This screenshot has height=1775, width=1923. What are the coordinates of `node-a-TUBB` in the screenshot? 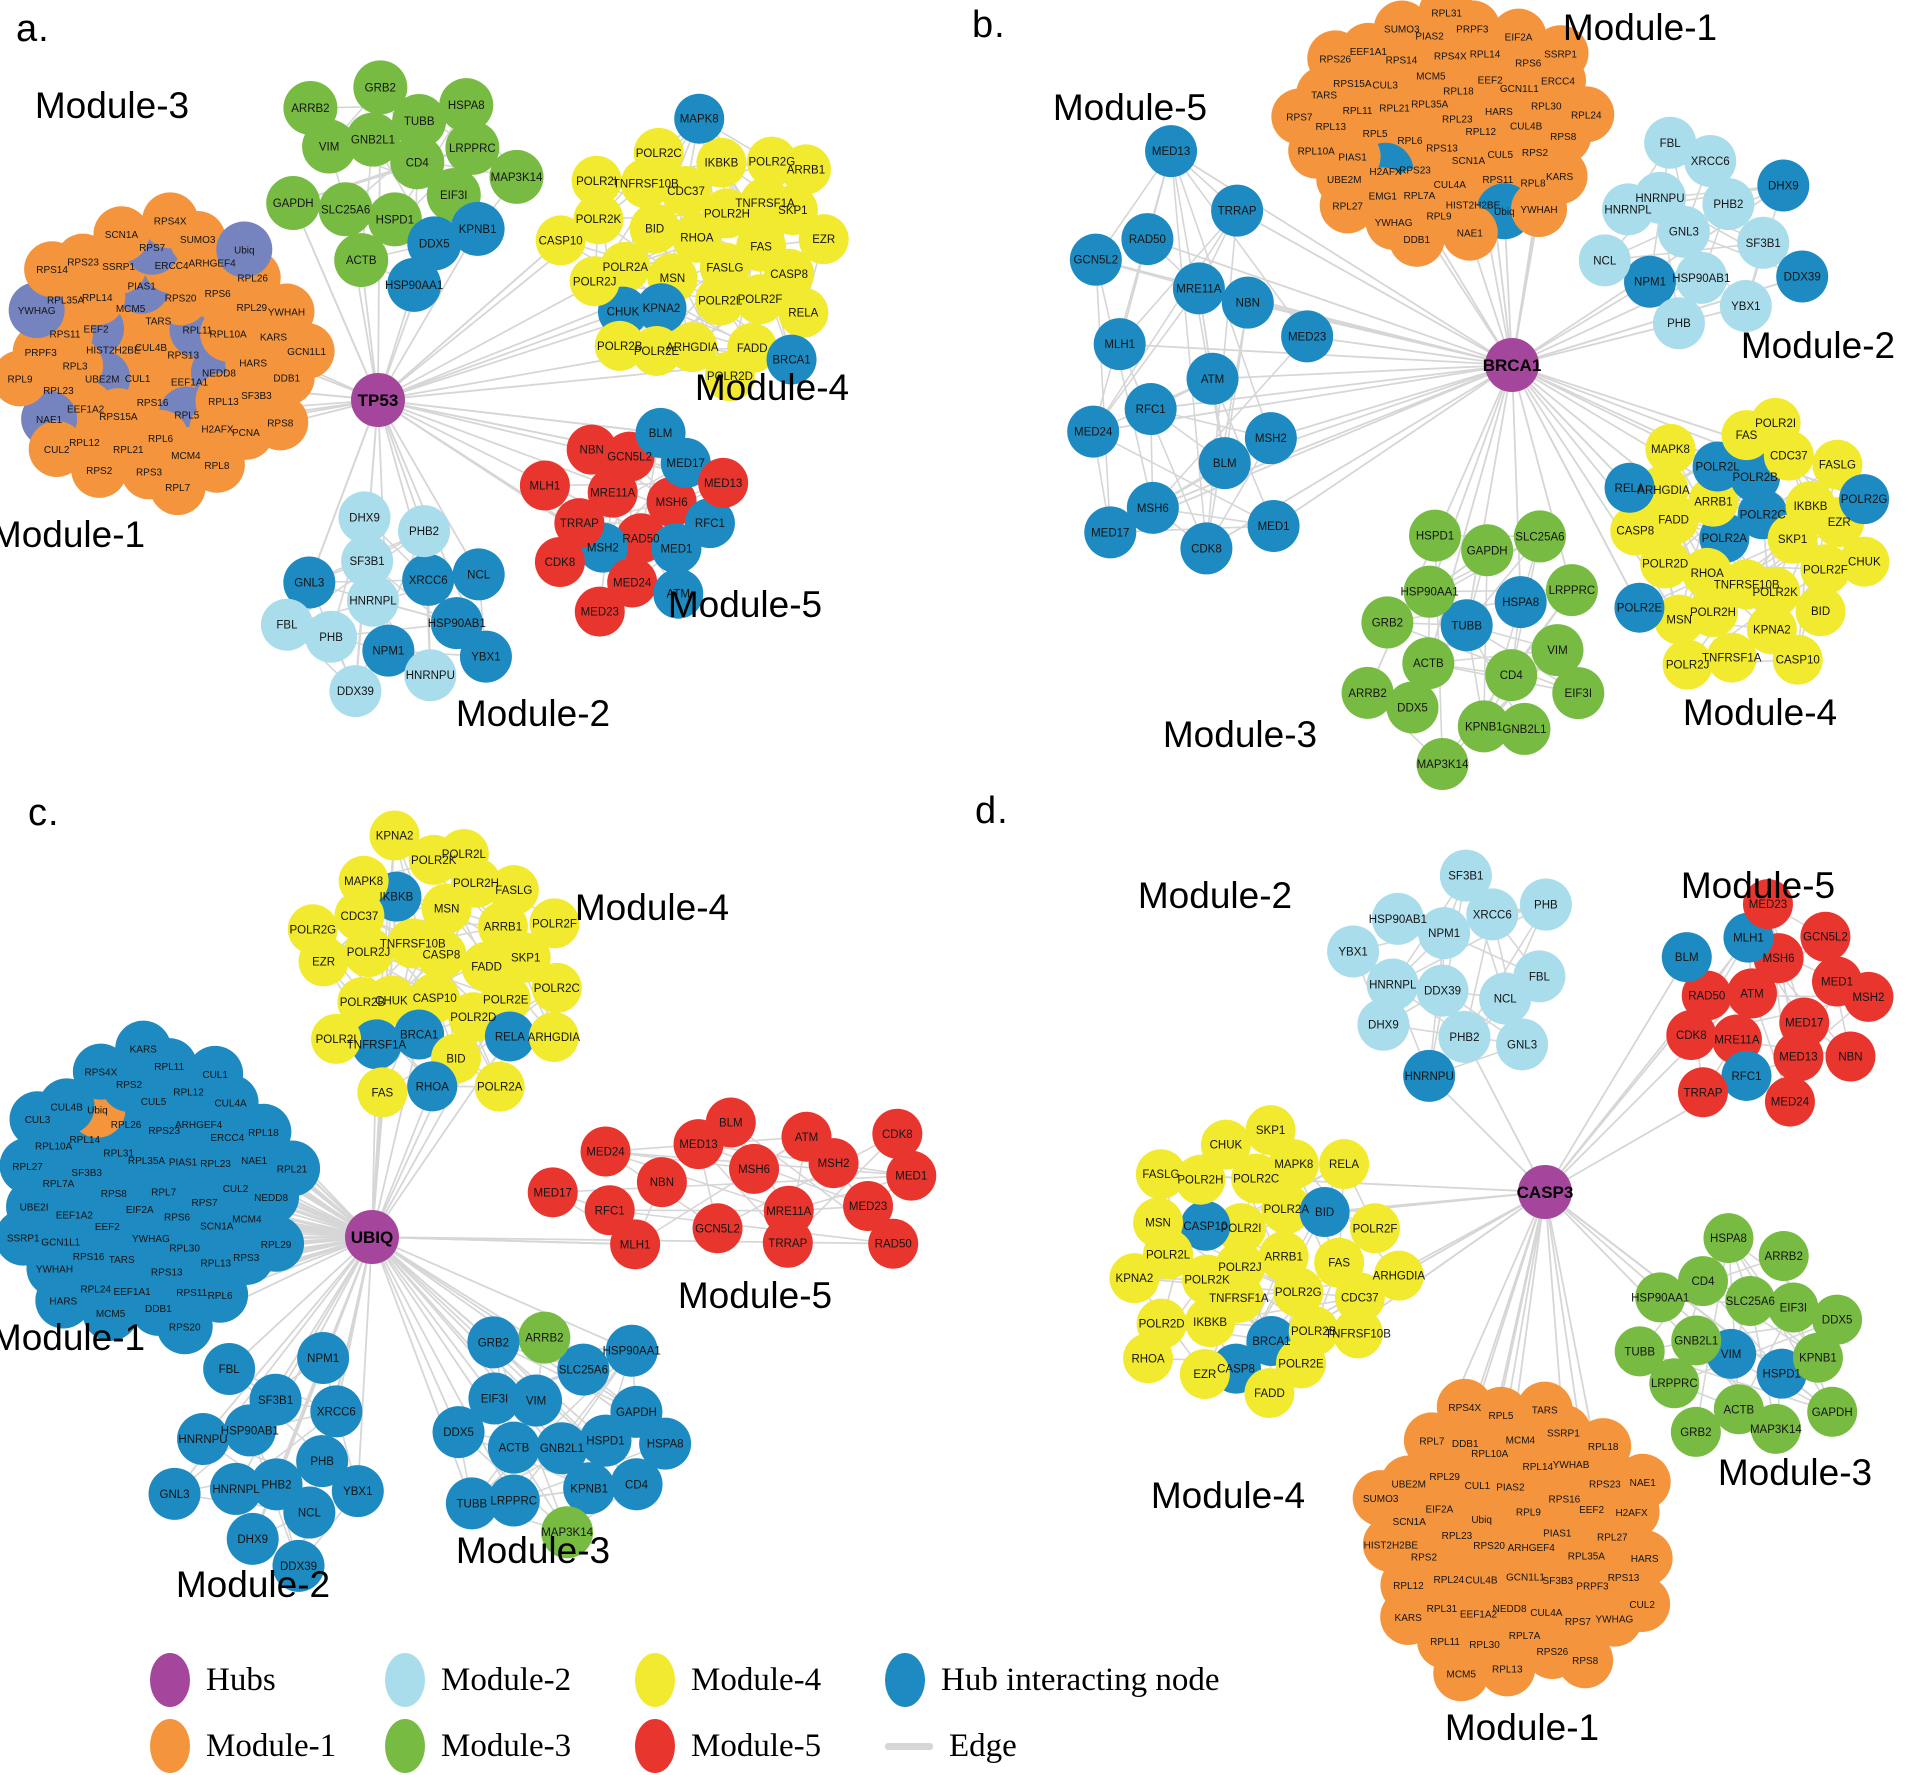 It's located at (419, 121).